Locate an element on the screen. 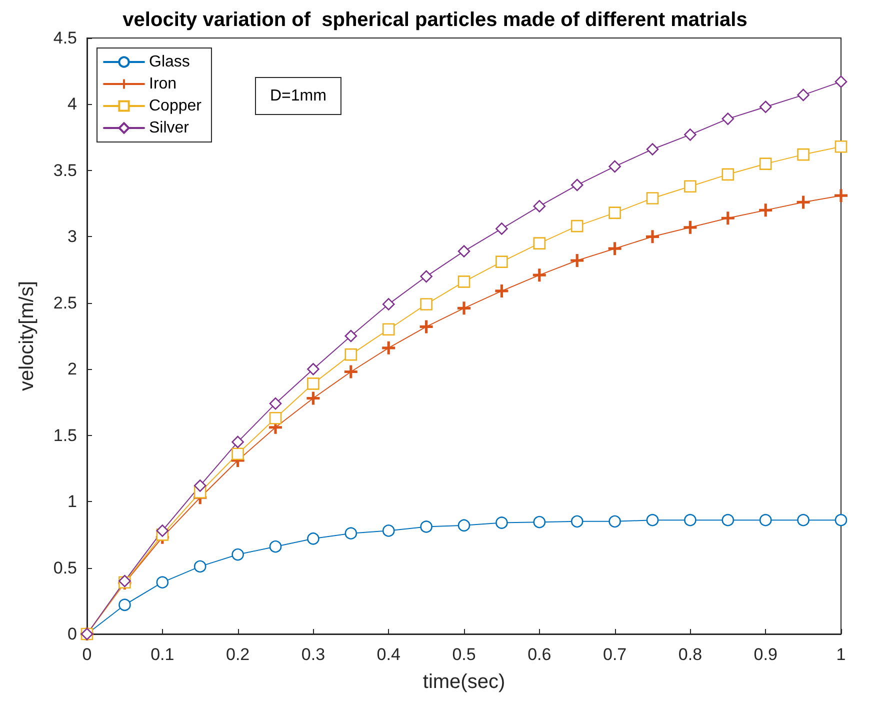 The height and width of the screenshot is (709, 870). y-tick-label: 2 is located at coordinates (72, 369).